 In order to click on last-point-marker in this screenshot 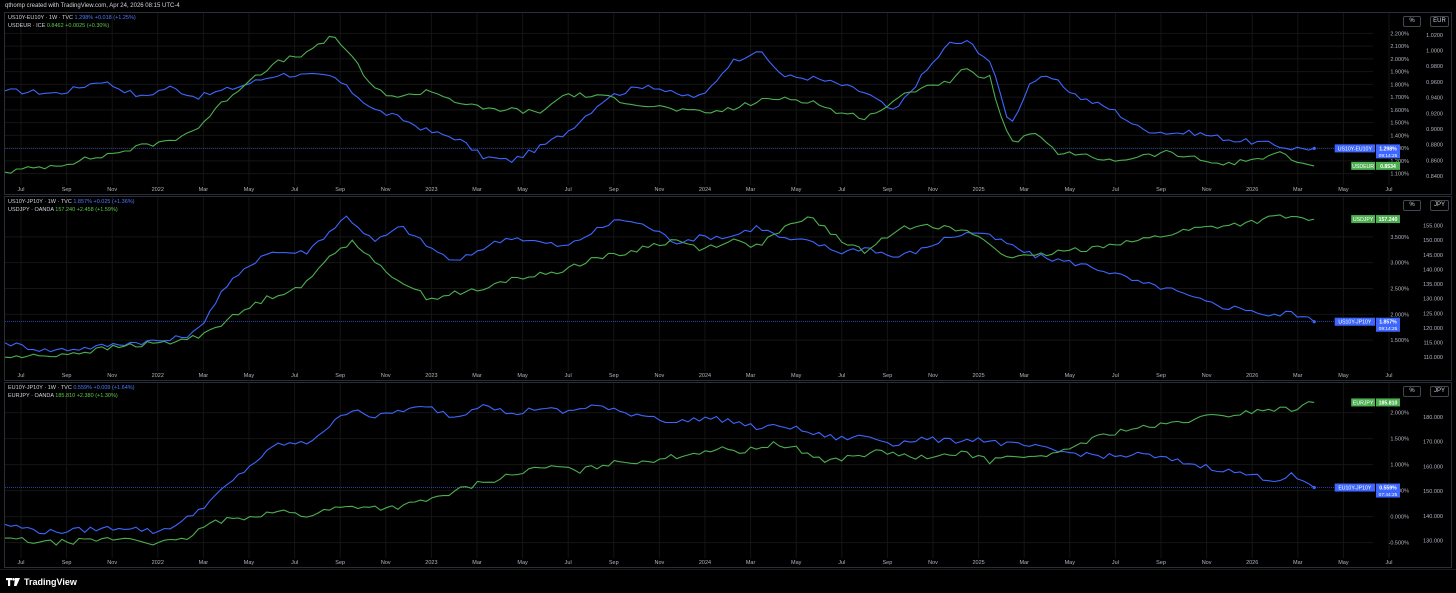, I will do `click(1314, 487)`.